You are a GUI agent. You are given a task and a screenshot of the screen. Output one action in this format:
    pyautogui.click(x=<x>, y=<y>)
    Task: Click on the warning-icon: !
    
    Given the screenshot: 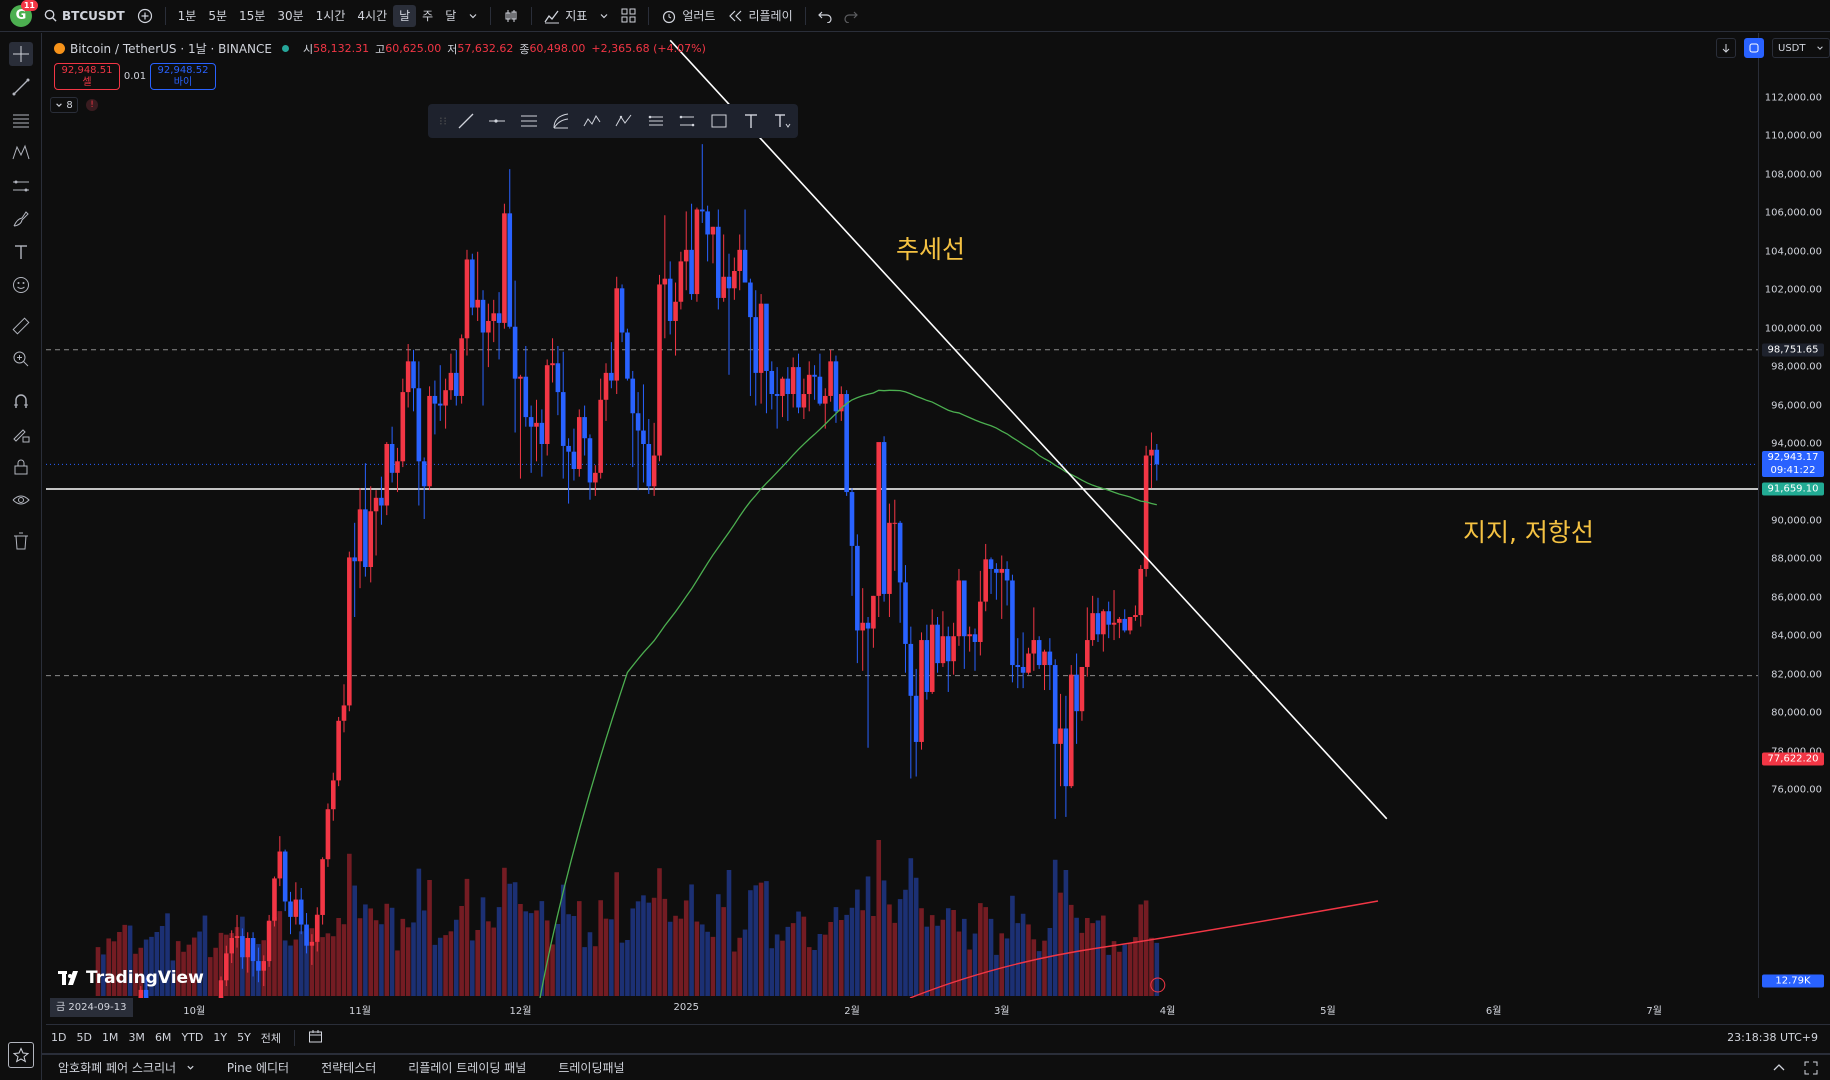 What is the action you would take?
    pyautogui.click(x=92, y=105)
    